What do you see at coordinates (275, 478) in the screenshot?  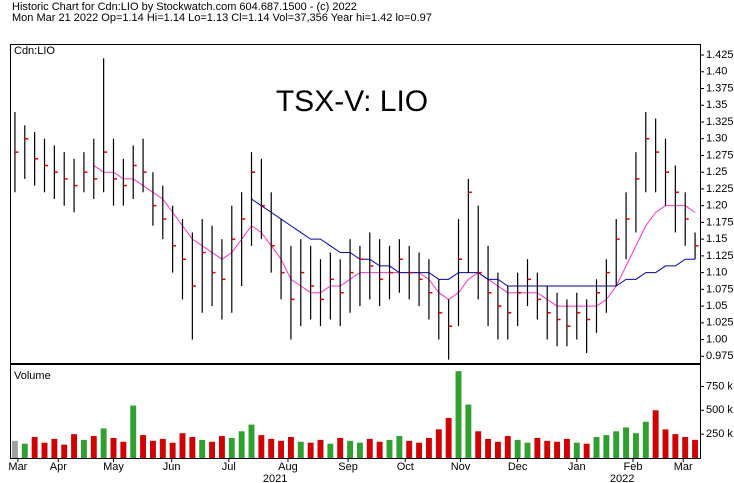 I see `year-label: 2021` at bounding box center [275, 478].